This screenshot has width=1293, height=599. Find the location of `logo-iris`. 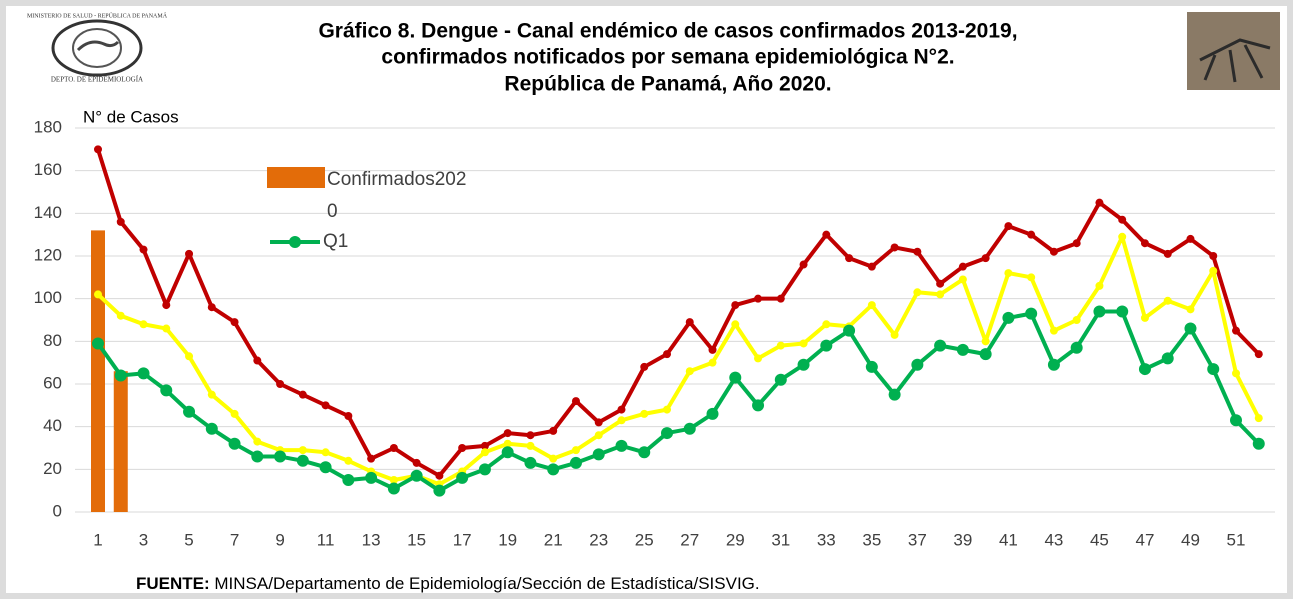

logo-iris is located at coordinates (97, 48).